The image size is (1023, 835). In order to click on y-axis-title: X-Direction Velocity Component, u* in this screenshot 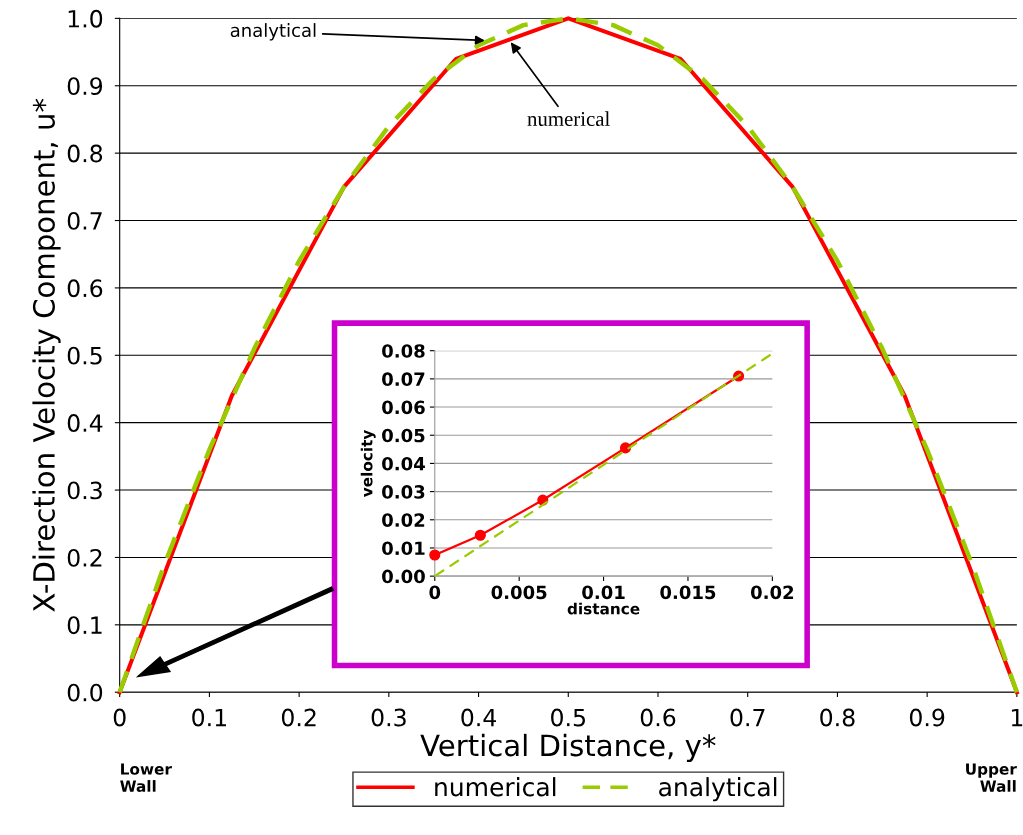, I will do `click(46, 355)`.